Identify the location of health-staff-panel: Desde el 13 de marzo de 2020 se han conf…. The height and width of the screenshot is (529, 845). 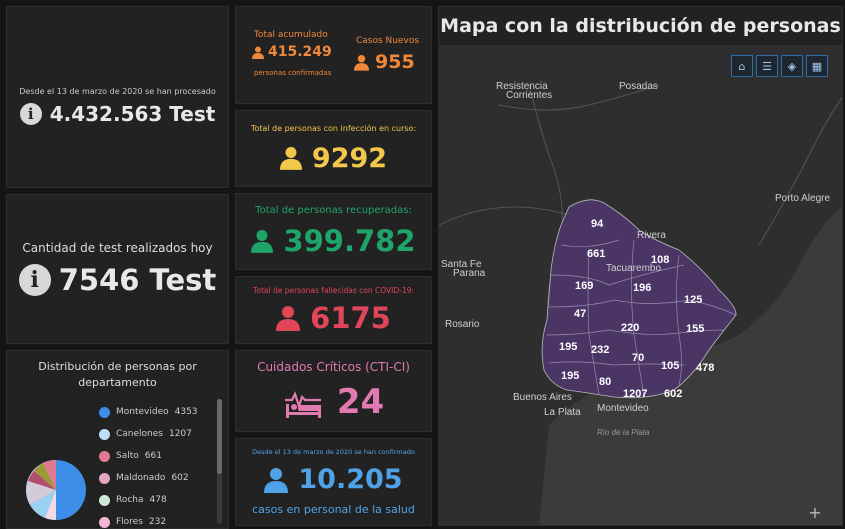
(333, 482).